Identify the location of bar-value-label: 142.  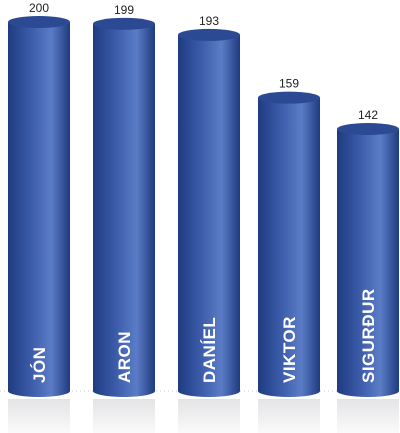
(368, 115).